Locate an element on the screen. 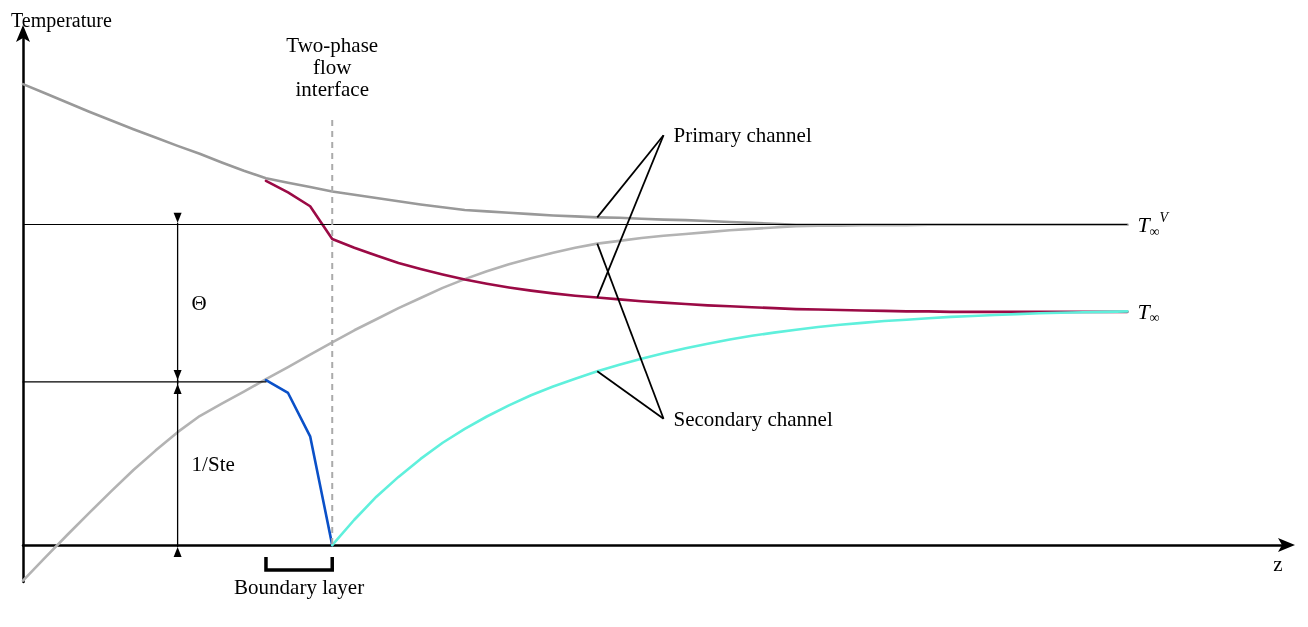 This screenshot has height=627, width=1308. annotation: Two-phase flow interface is located at coordinates (332, 67).